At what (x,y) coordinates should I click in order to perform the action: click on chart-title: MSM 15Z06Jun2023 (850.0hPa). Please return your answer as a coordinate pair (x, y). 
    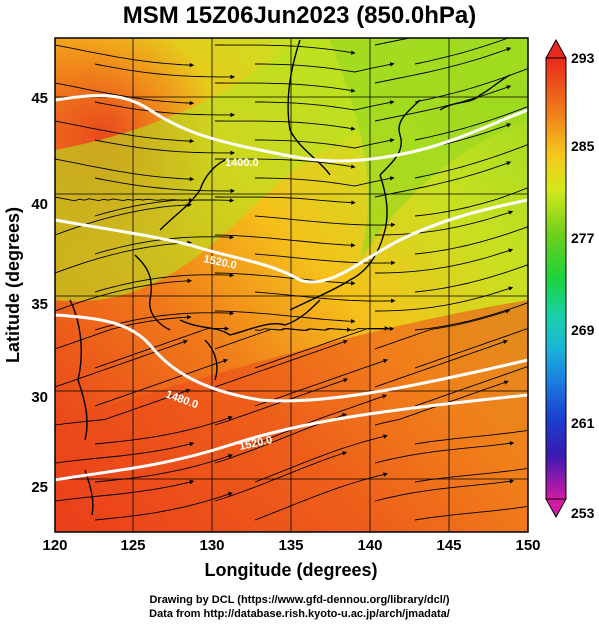
    Looking at the image, I should click on (299, 15).